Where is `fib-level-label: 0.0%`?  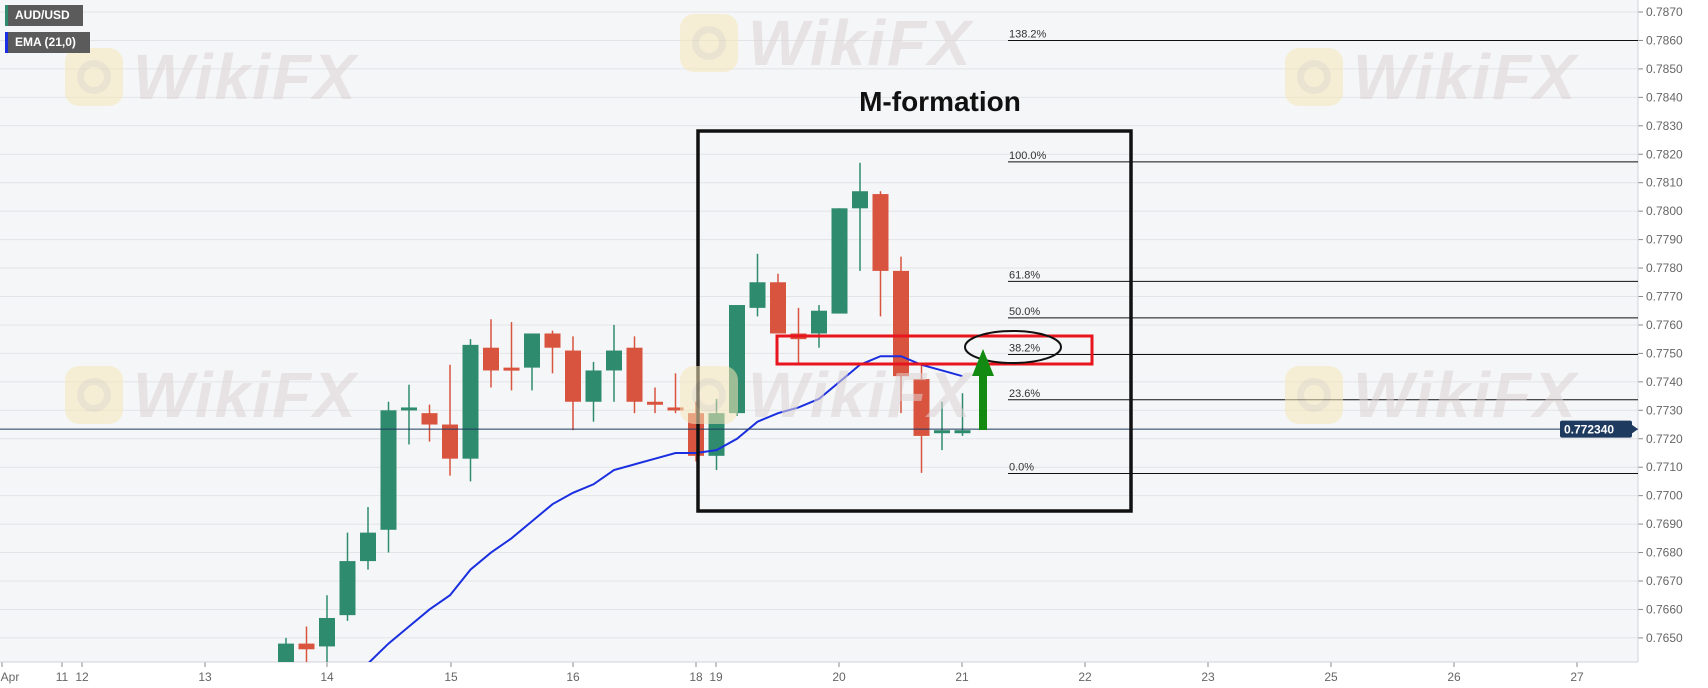
fib-level-label: 0.0% is located at coordinates (1021, 467).